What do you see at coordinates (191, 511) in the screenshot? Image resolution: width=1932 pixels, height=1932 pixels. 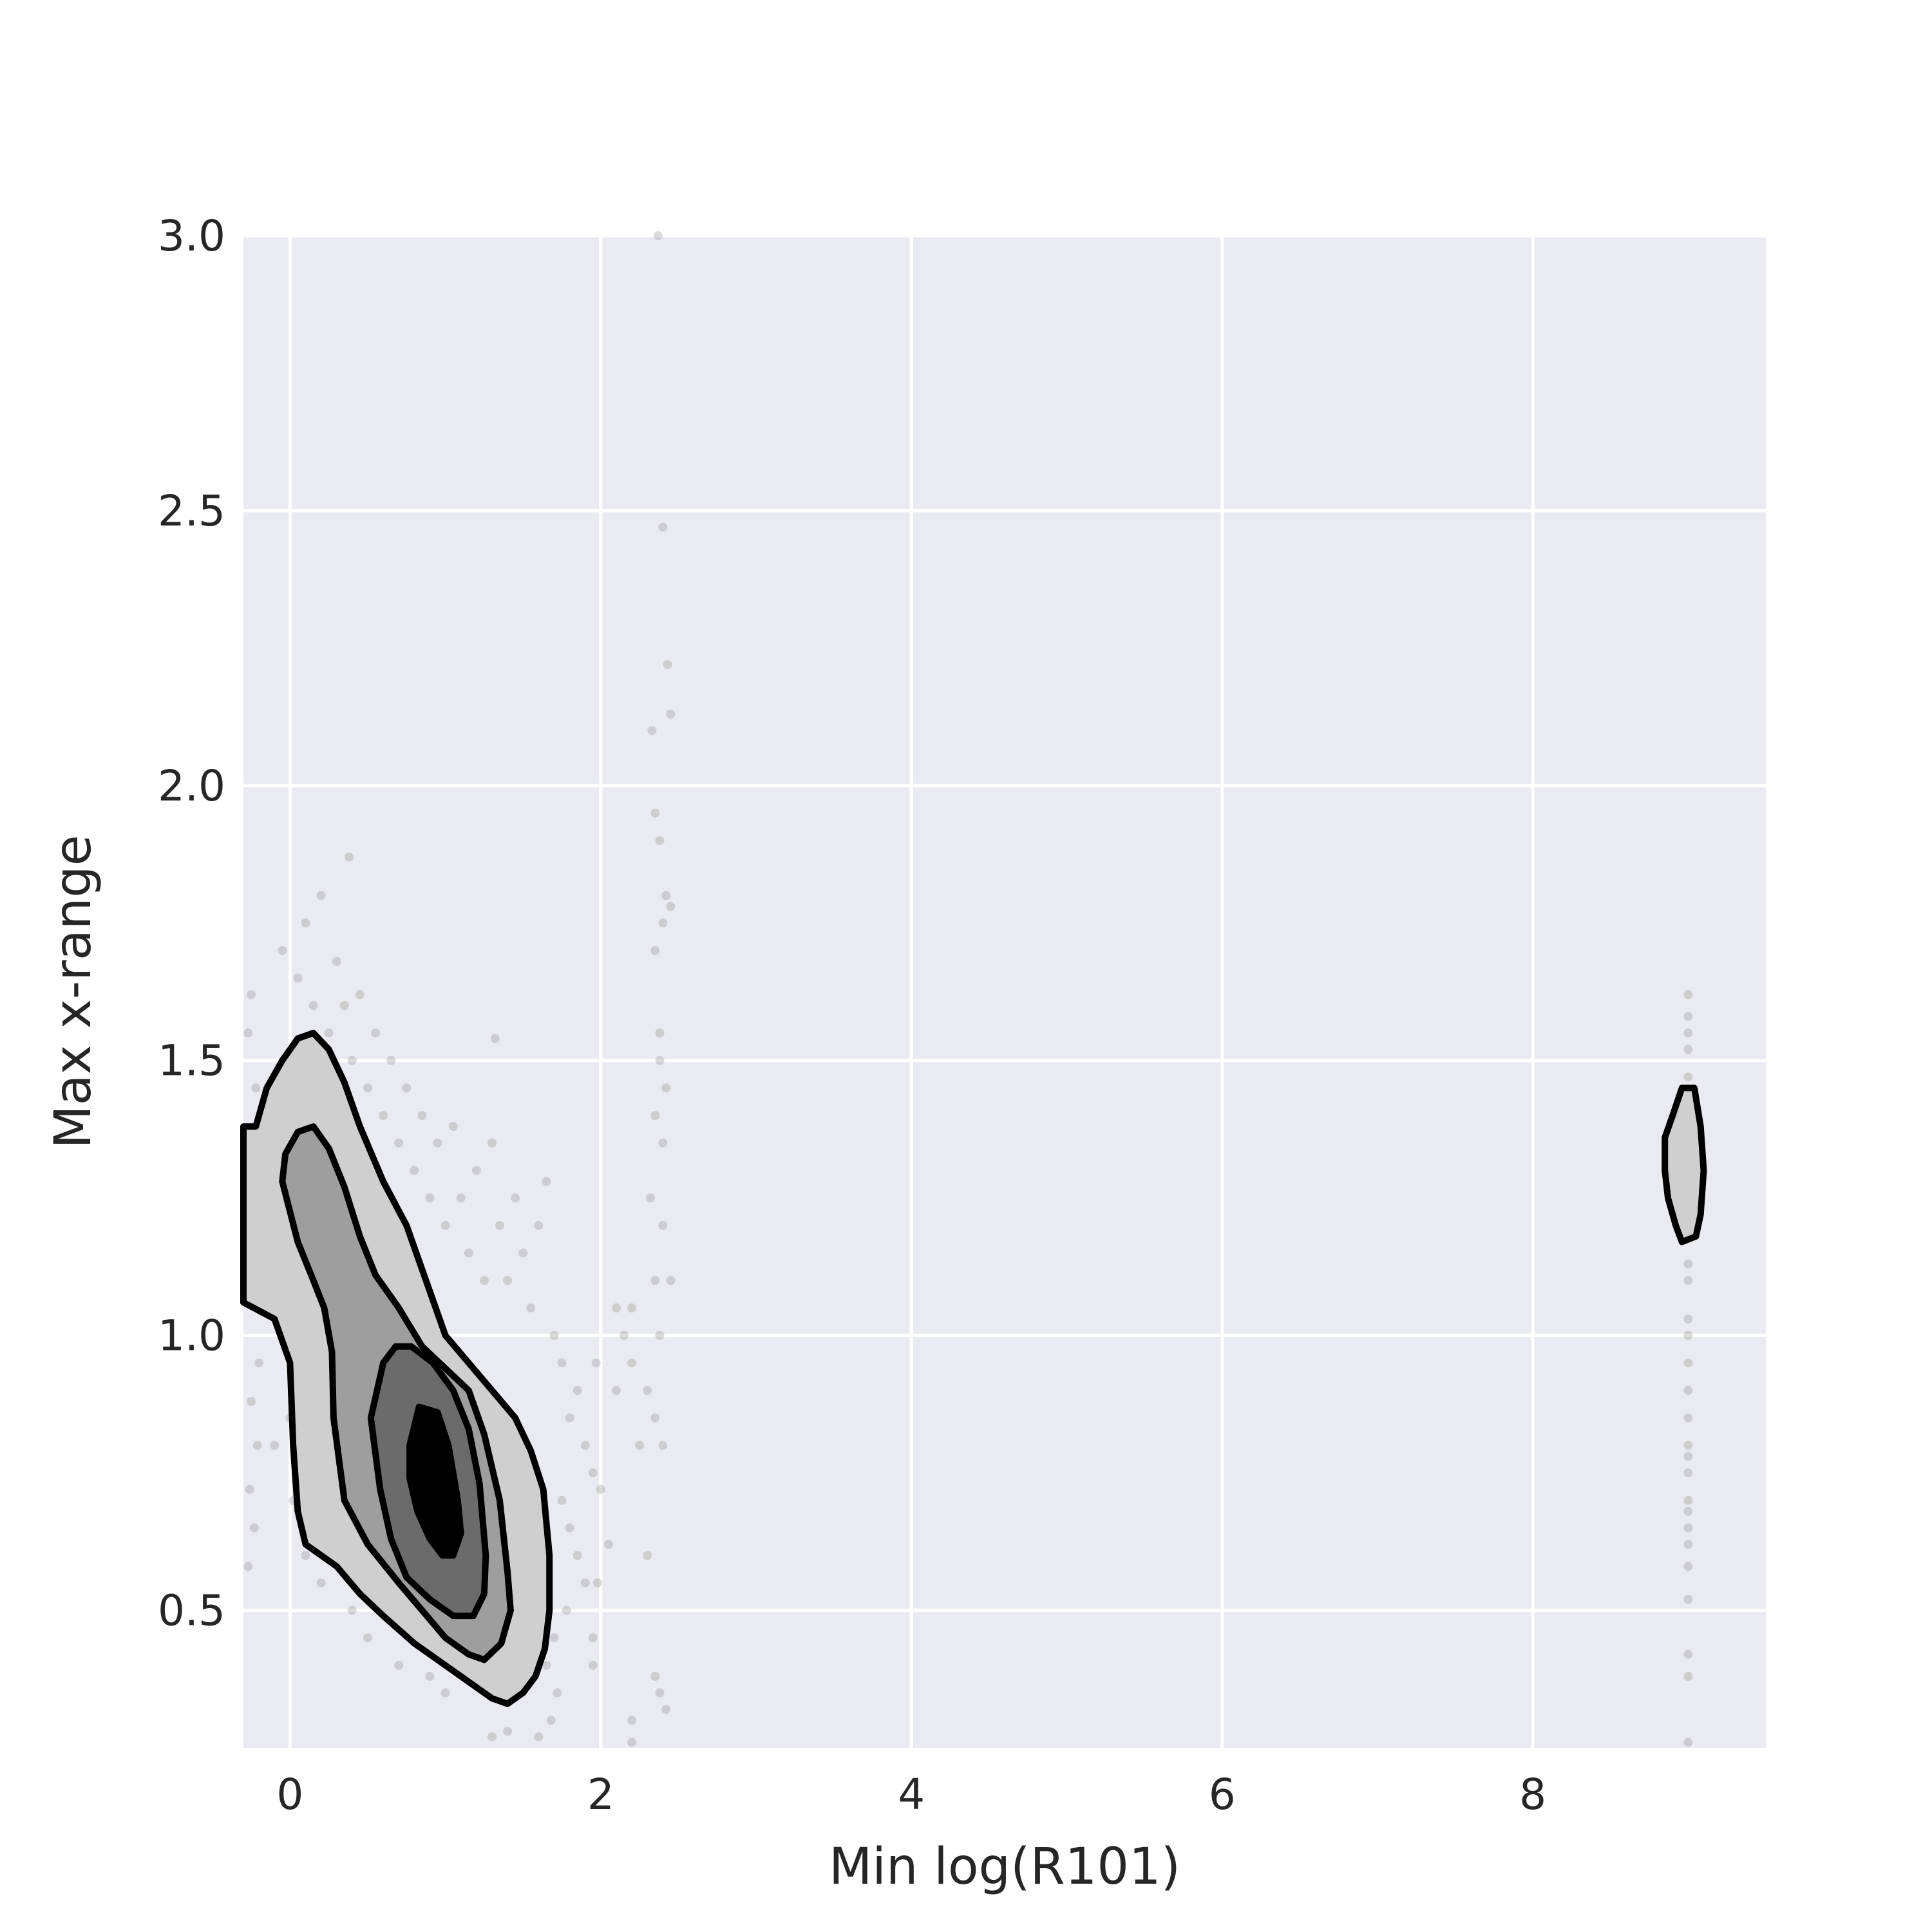 I see `y-tick-label-4: 2.5` at bounding box center [191, 511].